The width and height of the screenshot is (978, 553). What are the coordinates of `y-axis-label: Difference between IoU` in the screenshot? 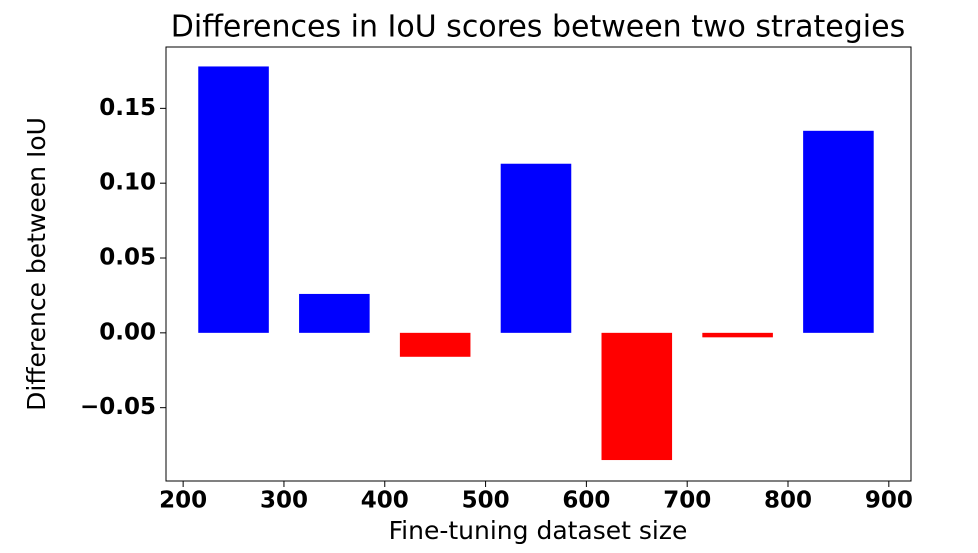 It's located at (36, 264).